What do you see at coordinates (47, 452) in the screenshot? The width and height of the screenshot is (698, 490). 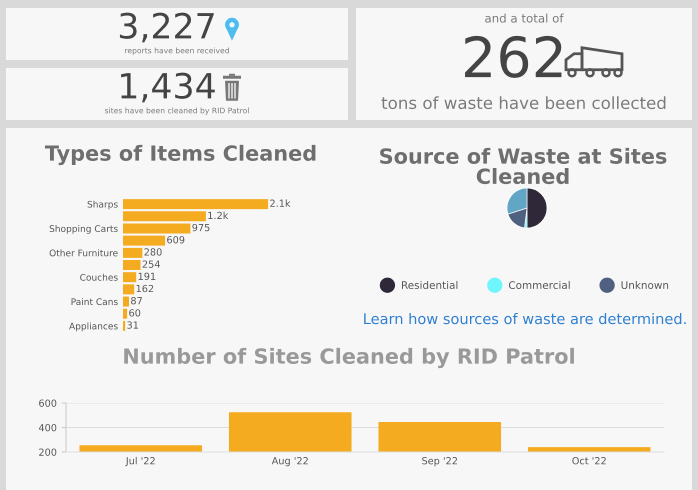 I see `y-tick-label: 200` at bounding box center [47, 452].